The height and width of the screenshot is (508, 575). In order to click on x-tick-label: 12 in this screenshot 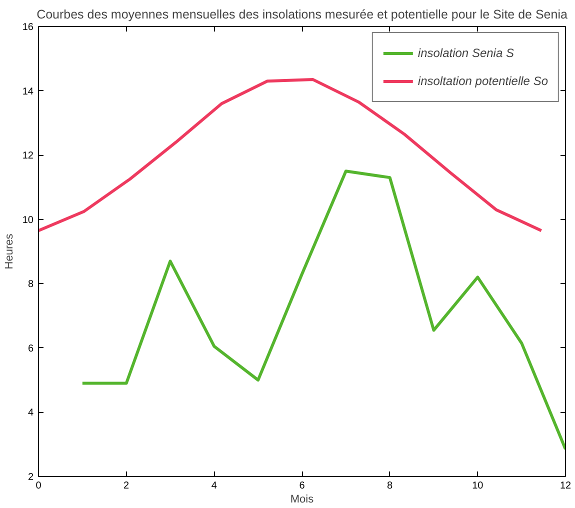, I will do `click(566, 486)`.